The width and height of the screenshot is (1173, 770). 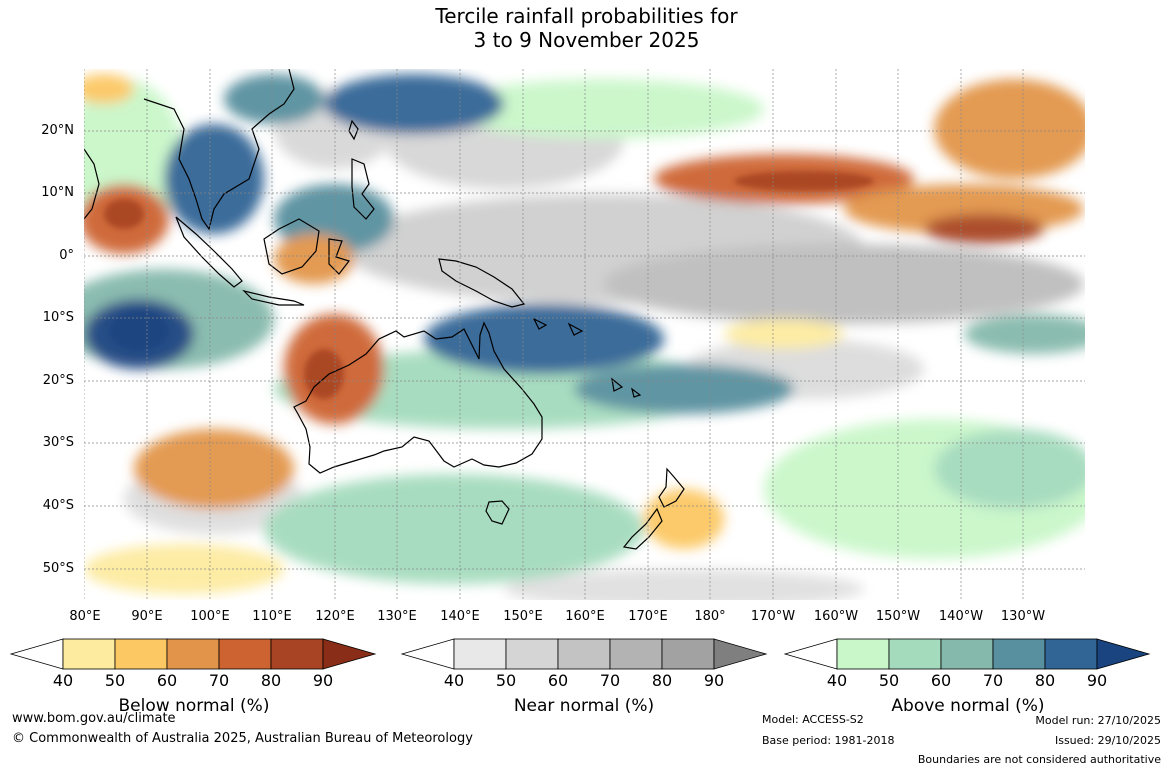 I want to click on colorbar-above-normal, so click(x=967, y=654).